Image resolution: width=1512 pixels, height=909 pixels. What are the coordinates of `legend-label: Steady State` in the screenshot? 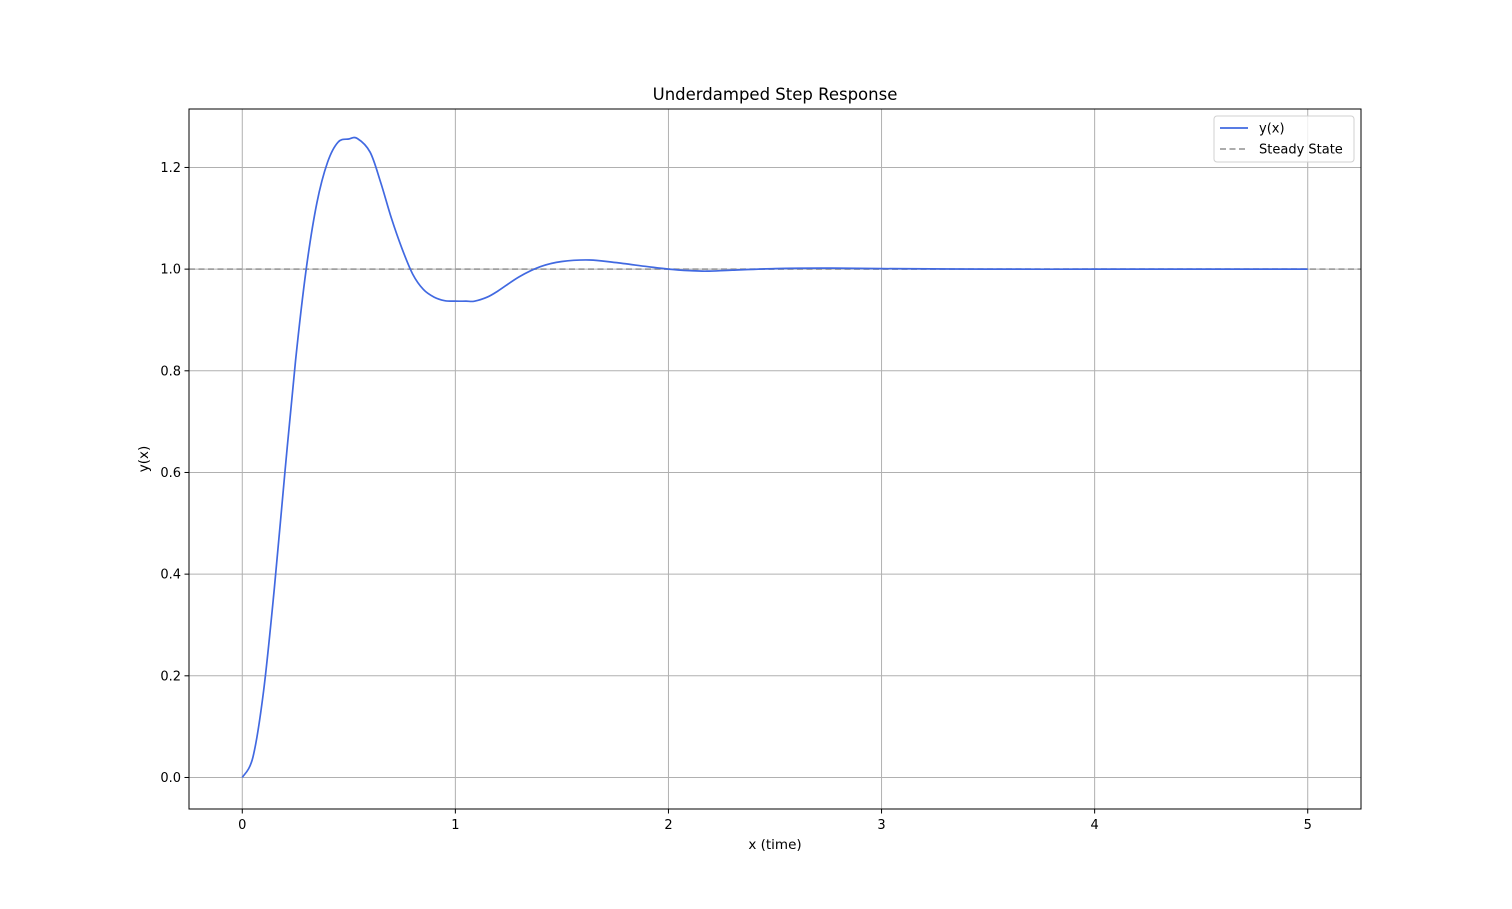 It's located at (1301, 150).